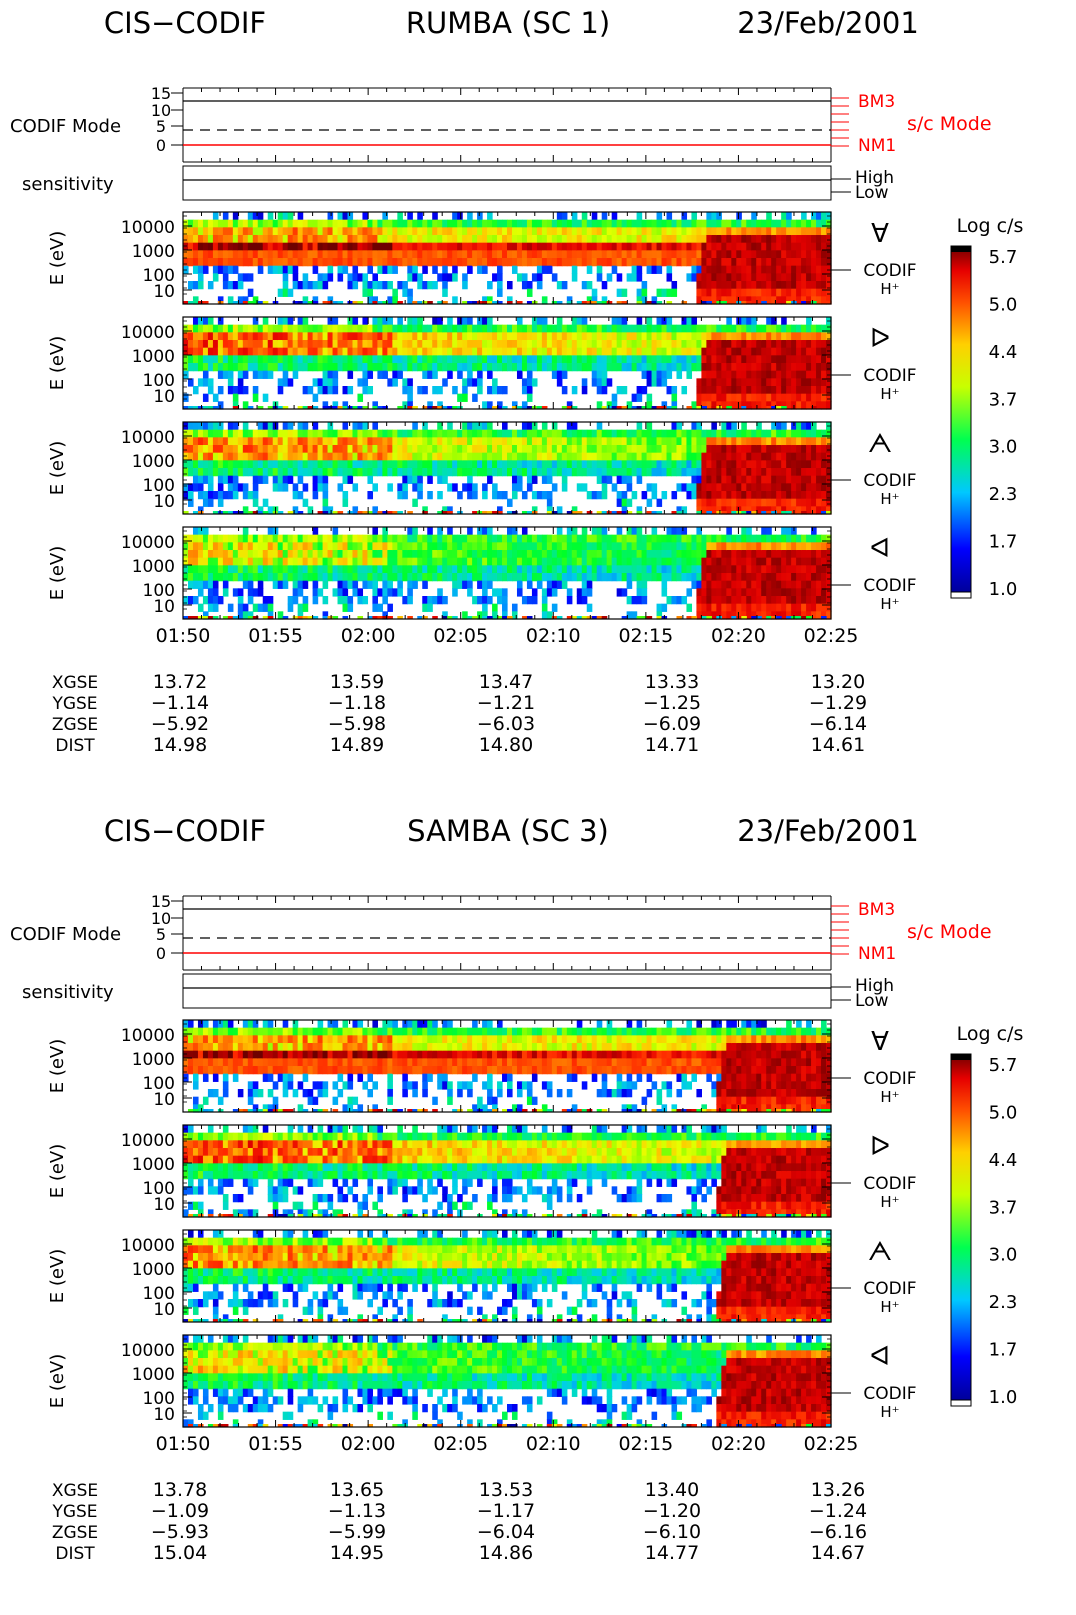  Describe the element at coordinates (159, 486) in the screenshot. I see `energy-tick-label: 100` at that location.